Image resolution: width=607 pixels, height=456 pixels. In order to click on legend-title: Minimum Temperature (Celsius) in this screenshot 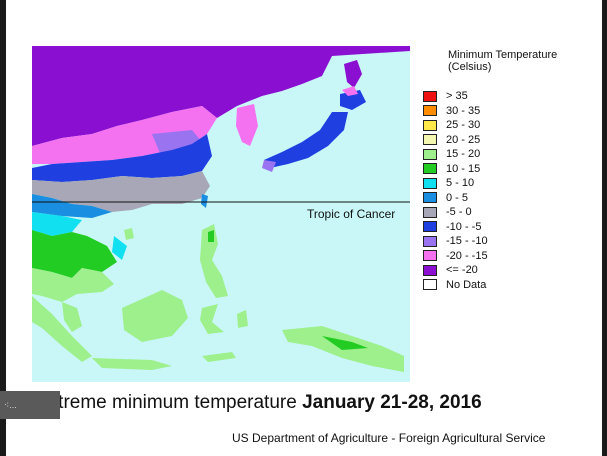, I will do `click(502, 61)`.